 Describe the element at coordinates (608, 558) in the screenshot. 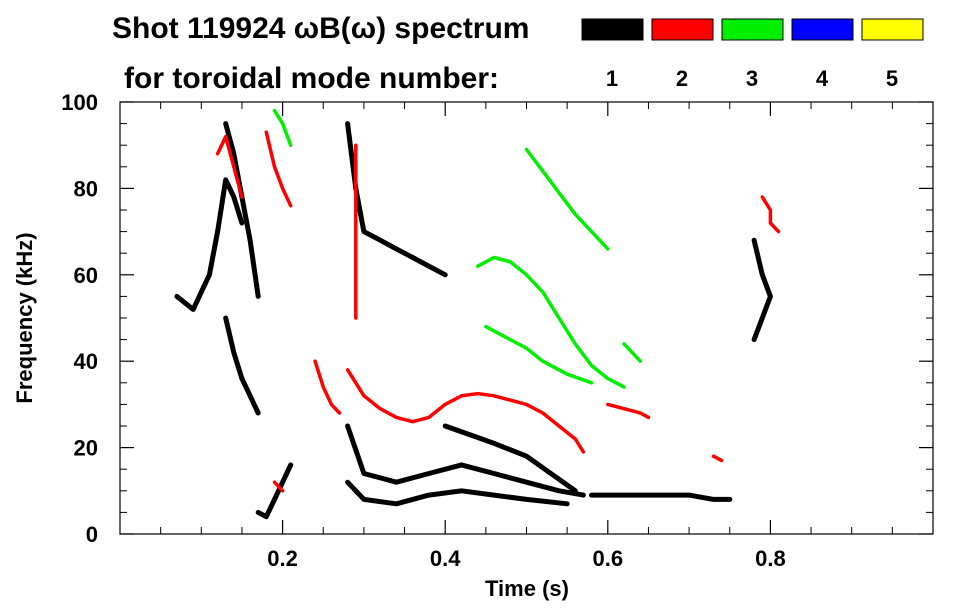

I see `x-tick-label: 0.6` at that location.